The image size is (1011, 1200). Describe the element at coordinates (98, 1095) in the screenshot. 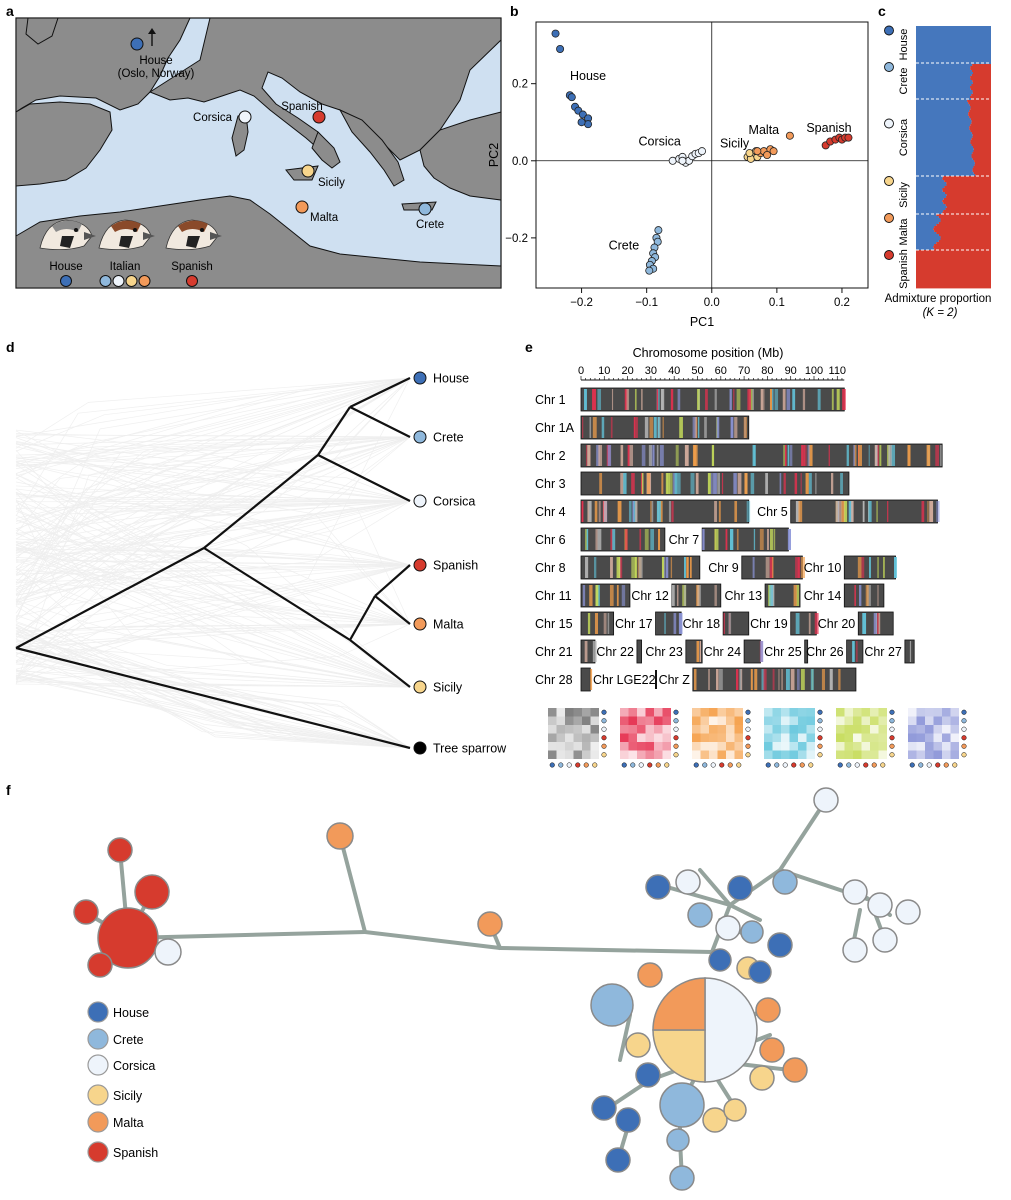

I see `network-legend-dot-sicily` at that location.